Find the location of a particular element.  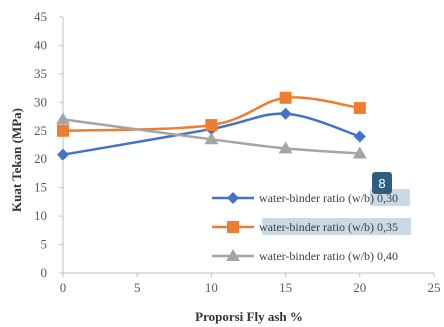

badge-label: 8 is located at coordinates (381, 183).